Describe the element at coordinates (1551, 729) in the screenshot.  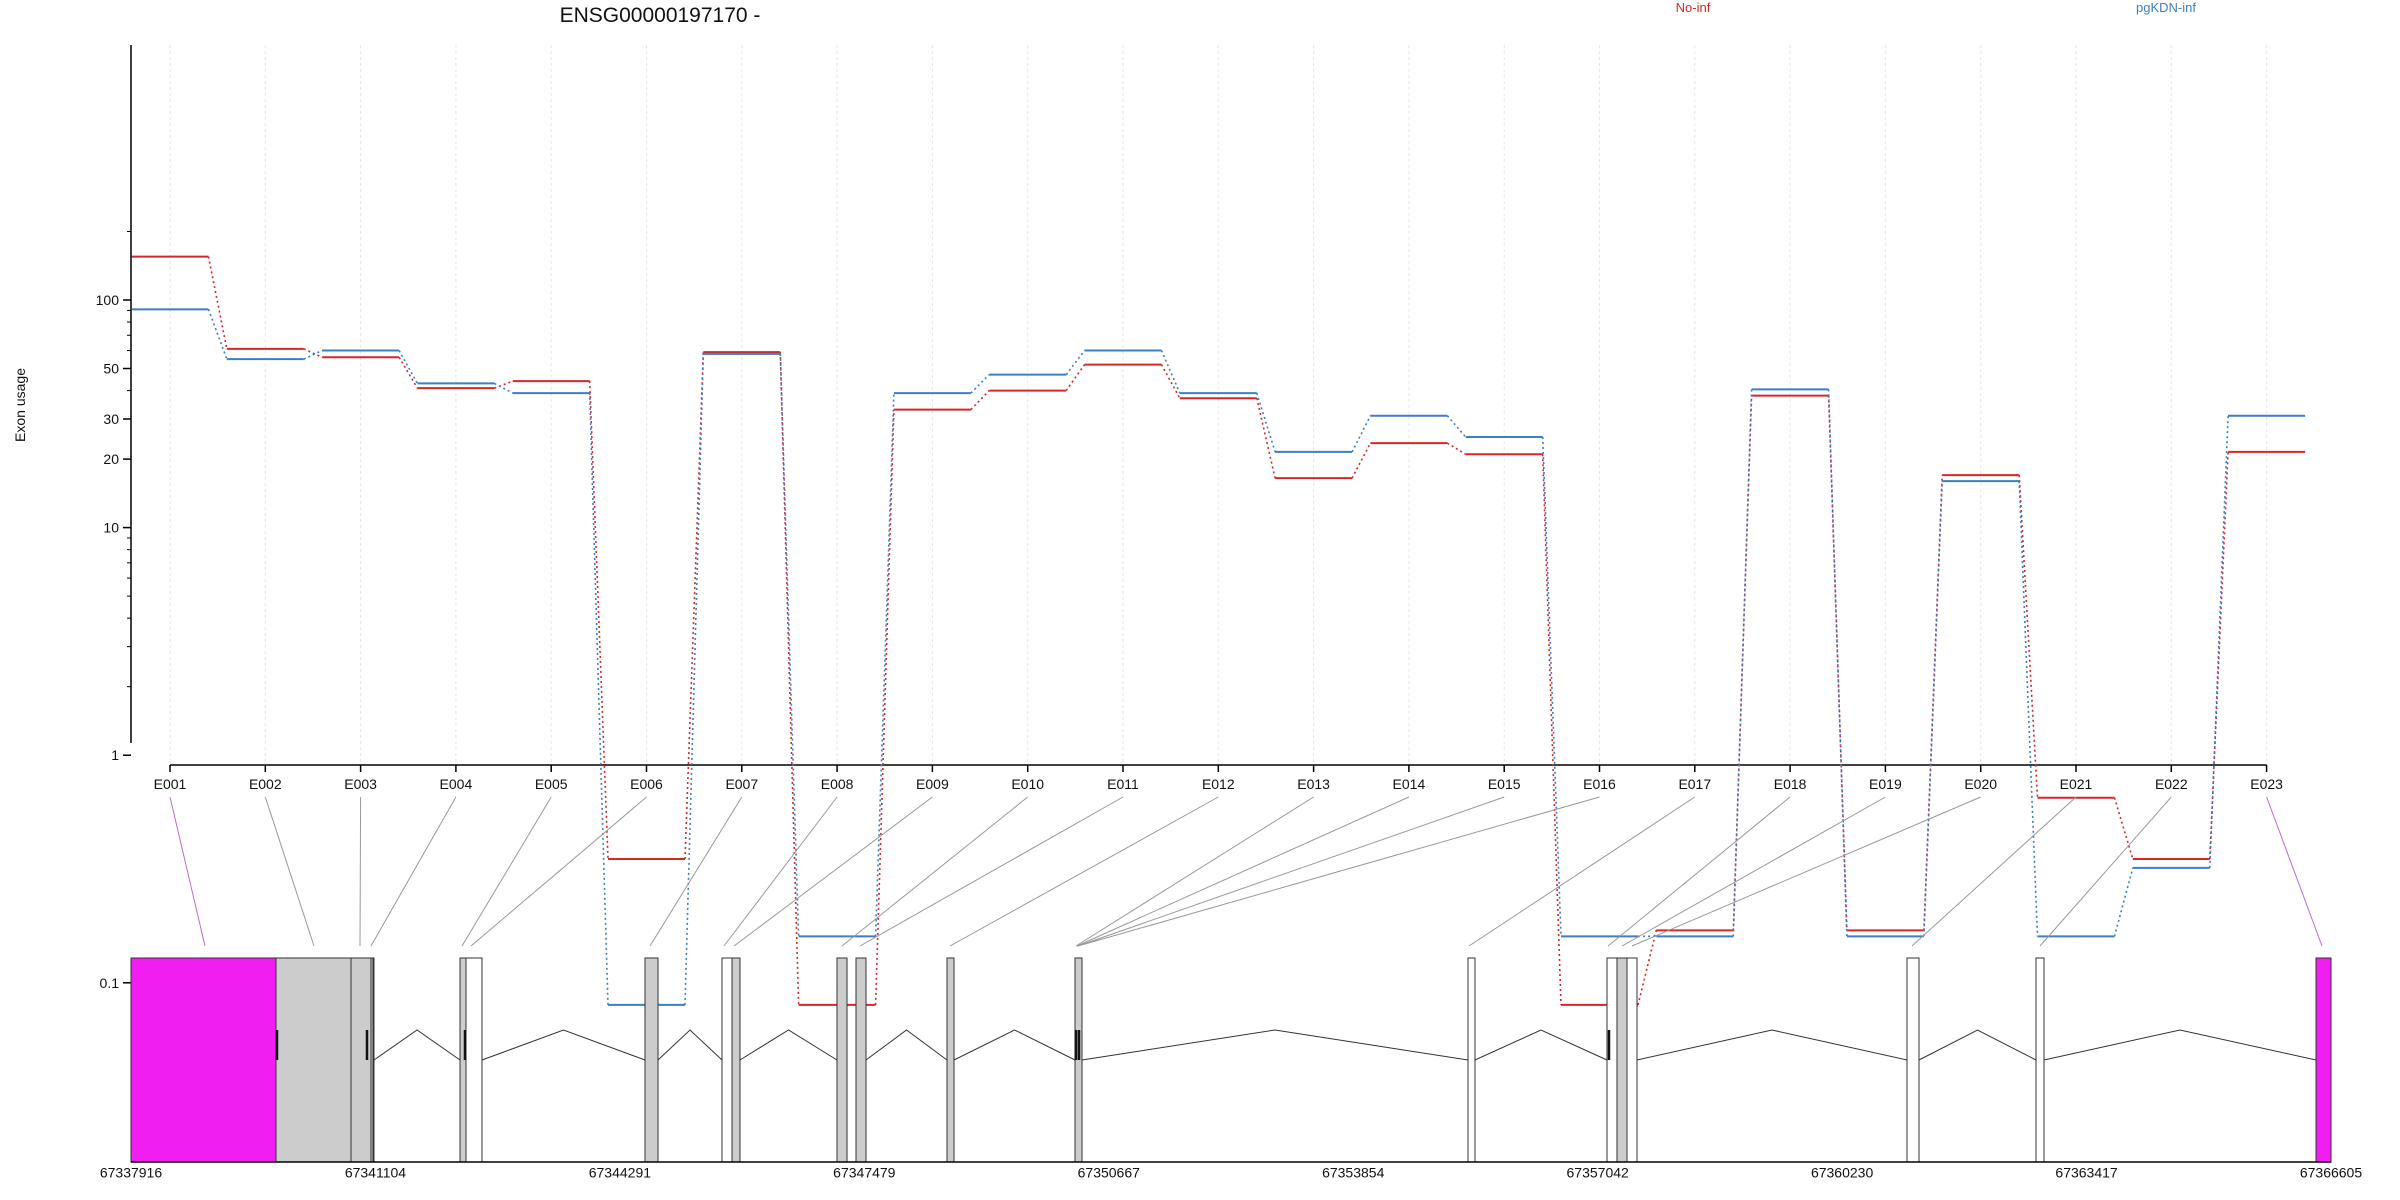
I see `connector-no-inf-e015` at that location.